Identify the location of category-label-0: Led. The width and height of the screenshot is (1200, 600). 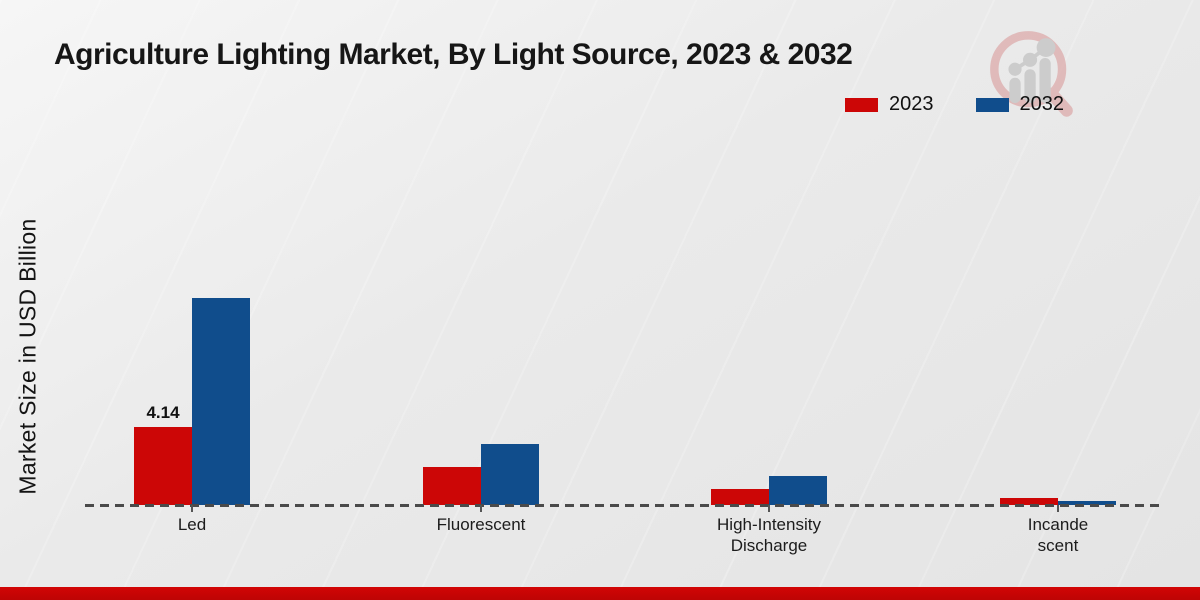
(192, 524).